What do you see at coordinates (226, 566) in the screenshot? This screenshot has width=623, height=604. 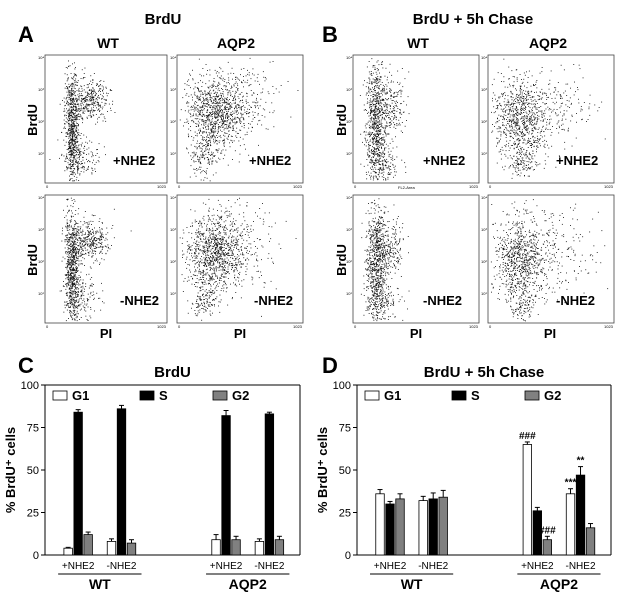 I see `category-label-2: +NHE2` at bounding box center [226, 566].